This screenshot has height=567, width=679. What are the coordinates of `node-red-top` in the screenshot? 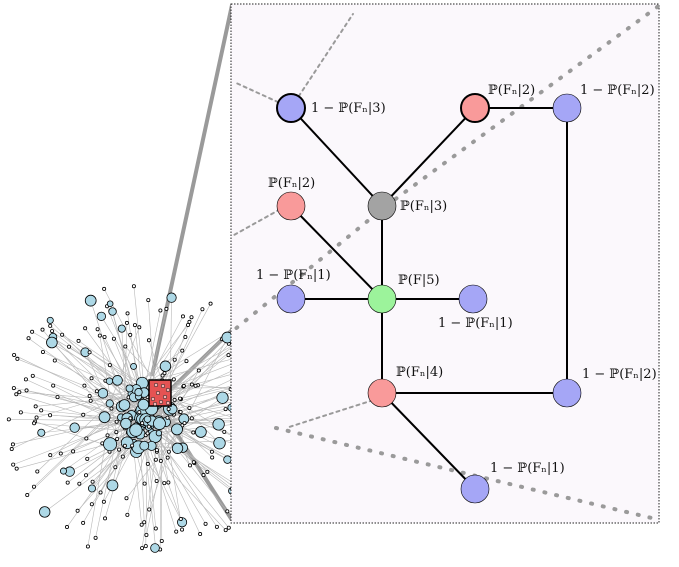 It's located at (475, 108).